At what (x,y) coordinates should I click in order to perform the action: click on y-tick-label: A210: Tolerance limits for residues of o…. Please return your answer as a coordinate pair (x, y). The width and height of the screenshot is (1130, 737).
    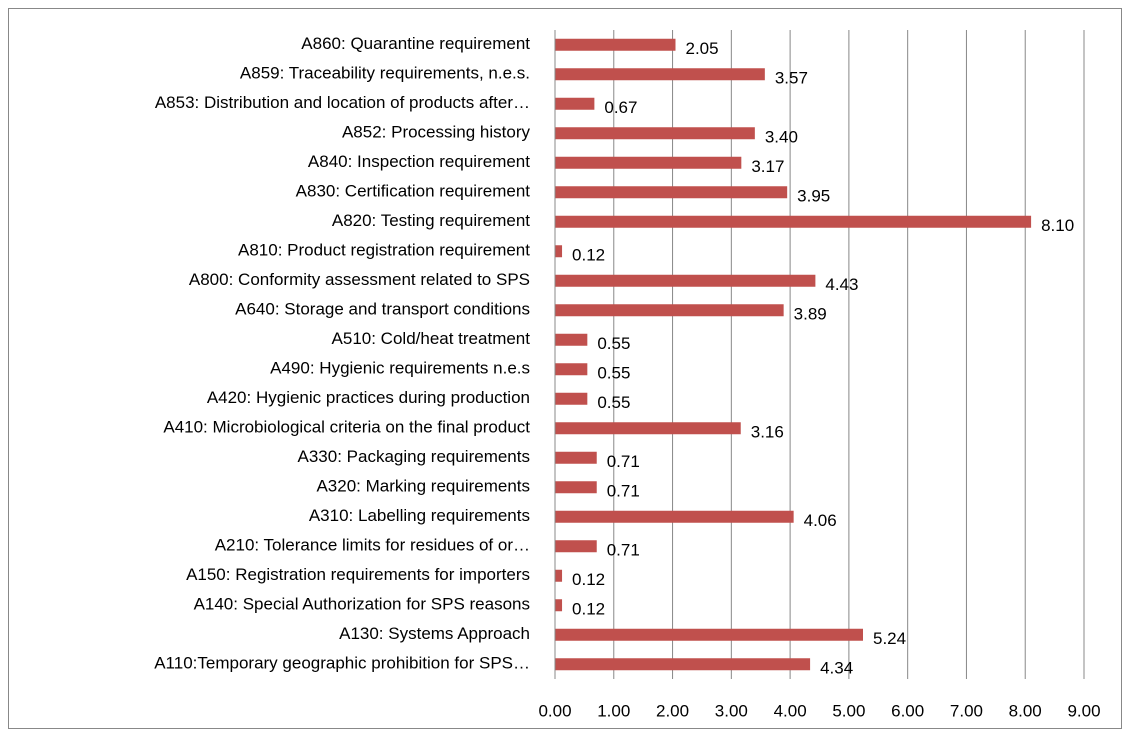
    Looking at the image, I should click on (372, 545).